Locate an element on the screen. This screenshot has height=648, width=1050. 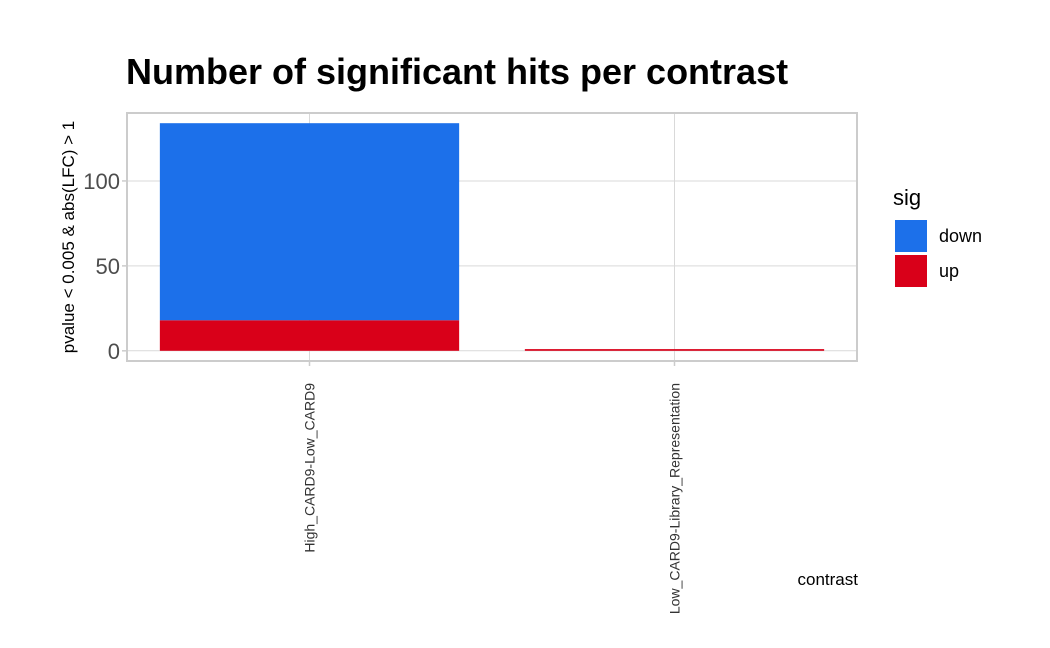
y-tick-label: 0 is located at coordinates (114, 351).